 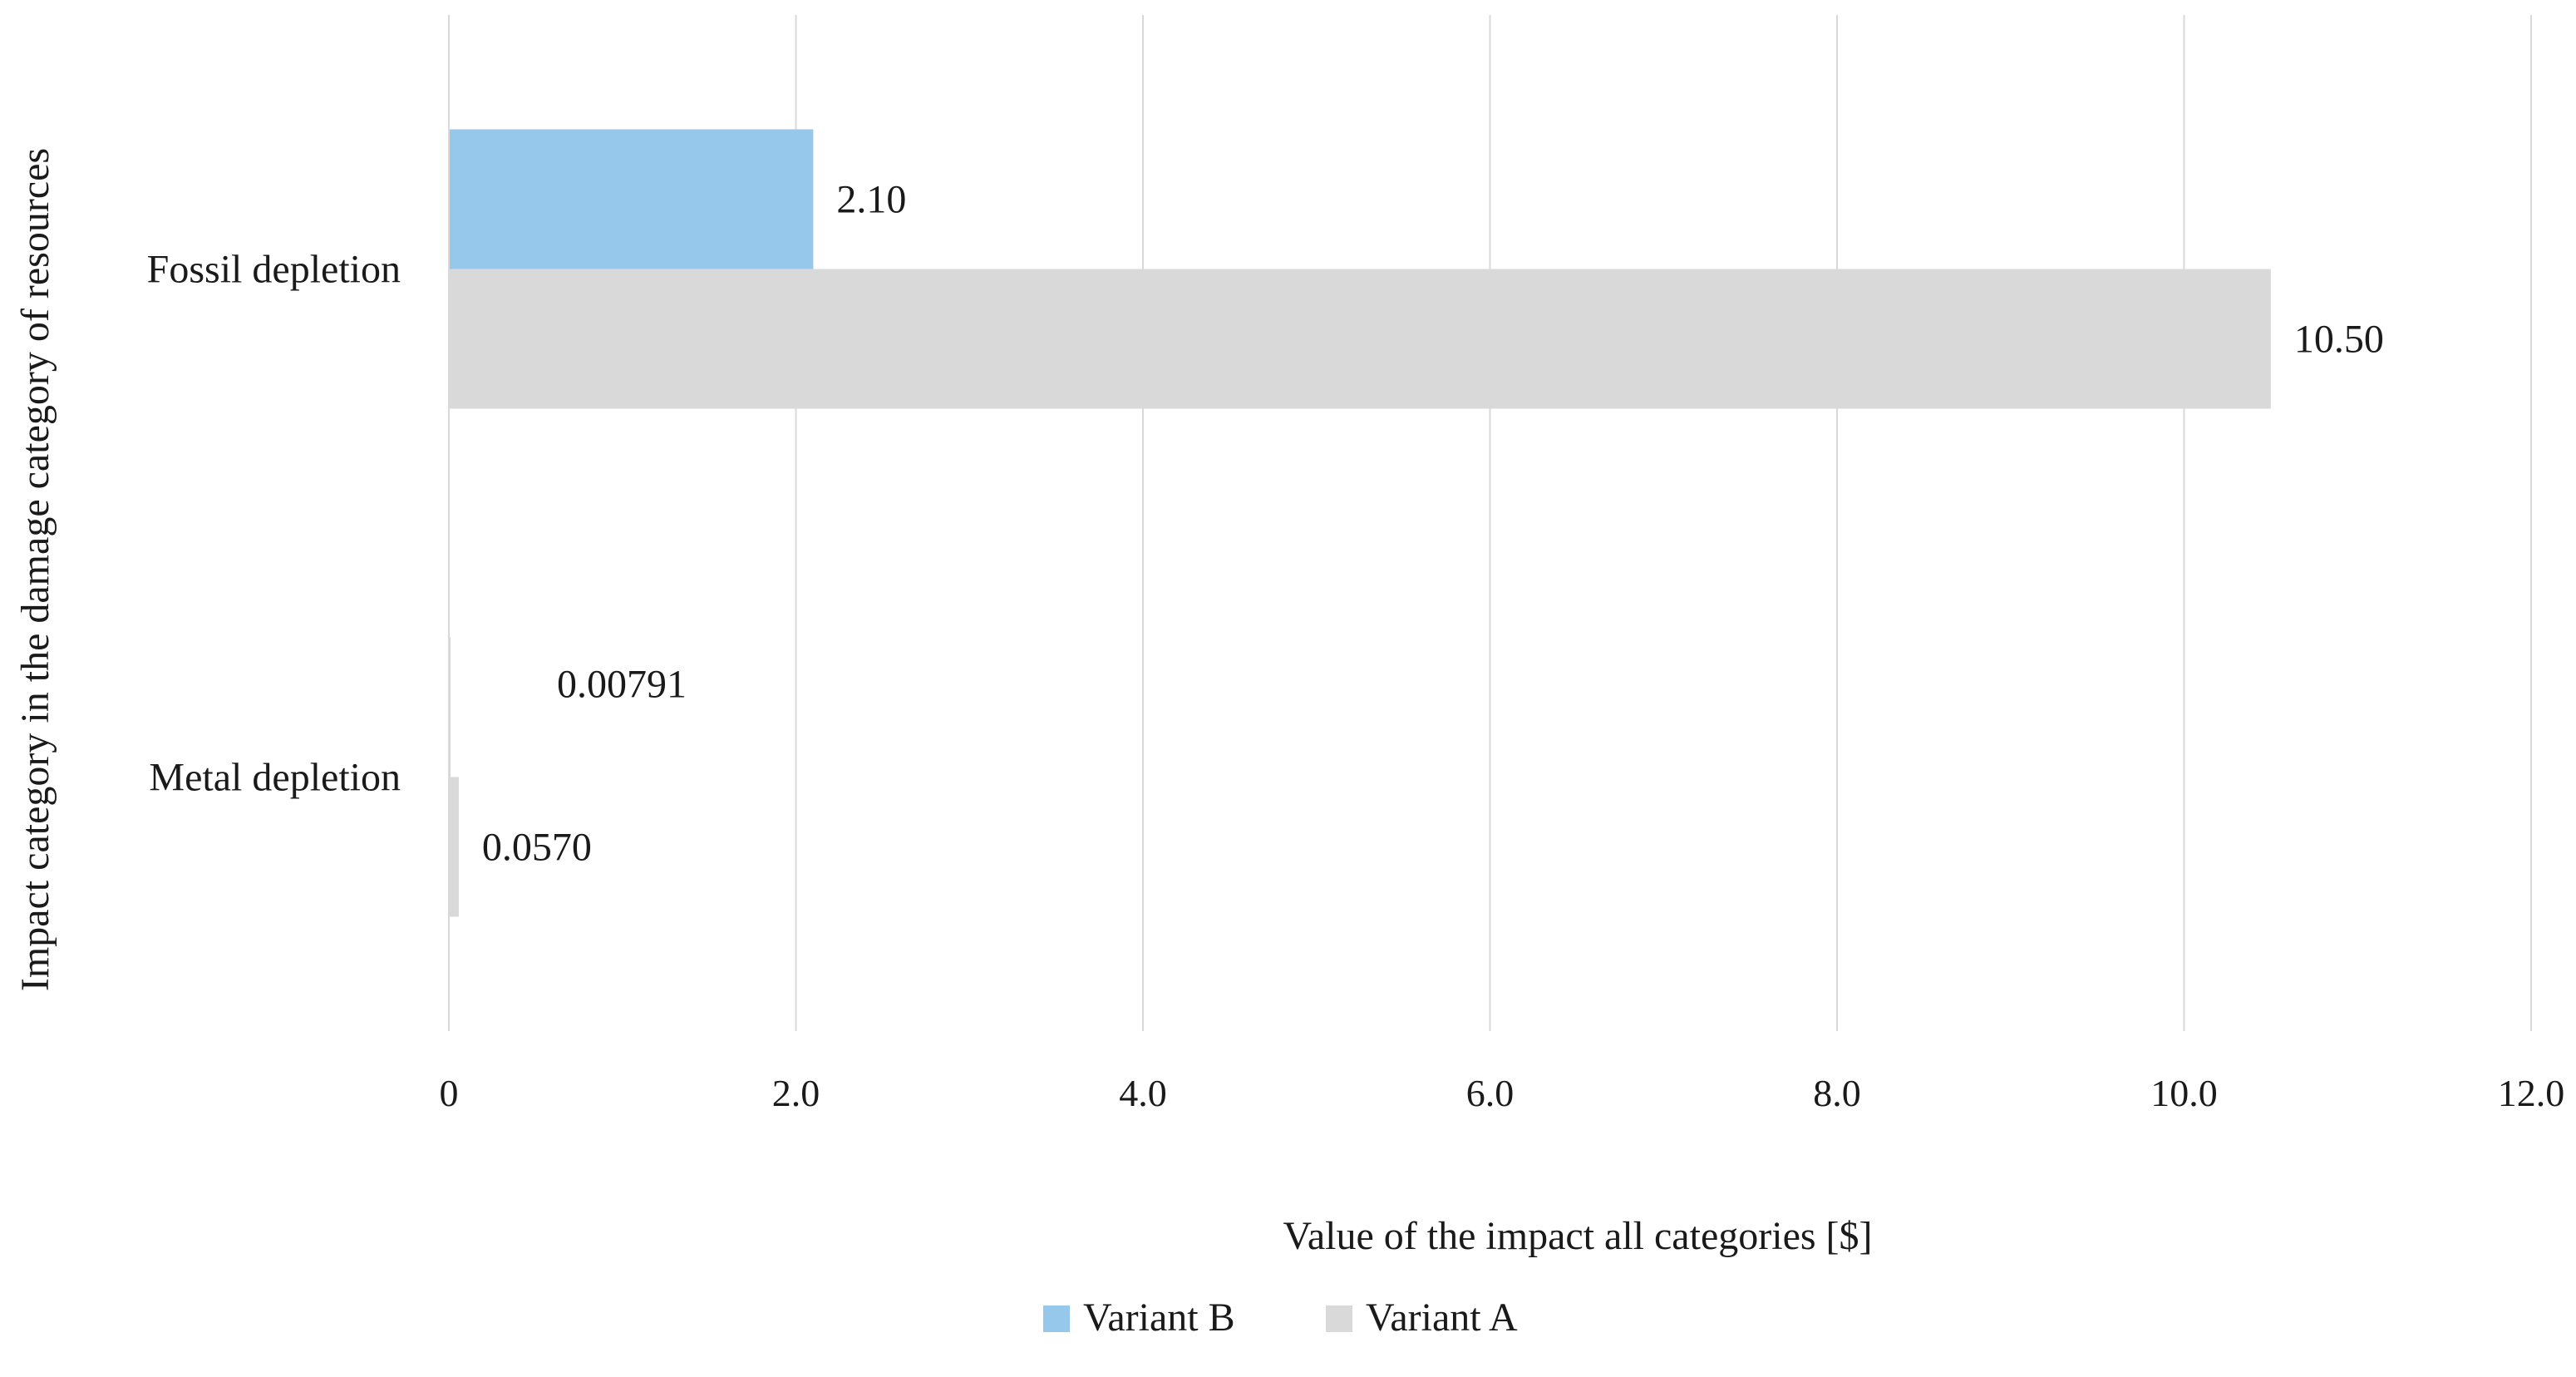 What do you see at coordinates (1837, 1093) in the screenshot?
I see `x-tick-label: 8.0` at bounding box center [1837, 1093].